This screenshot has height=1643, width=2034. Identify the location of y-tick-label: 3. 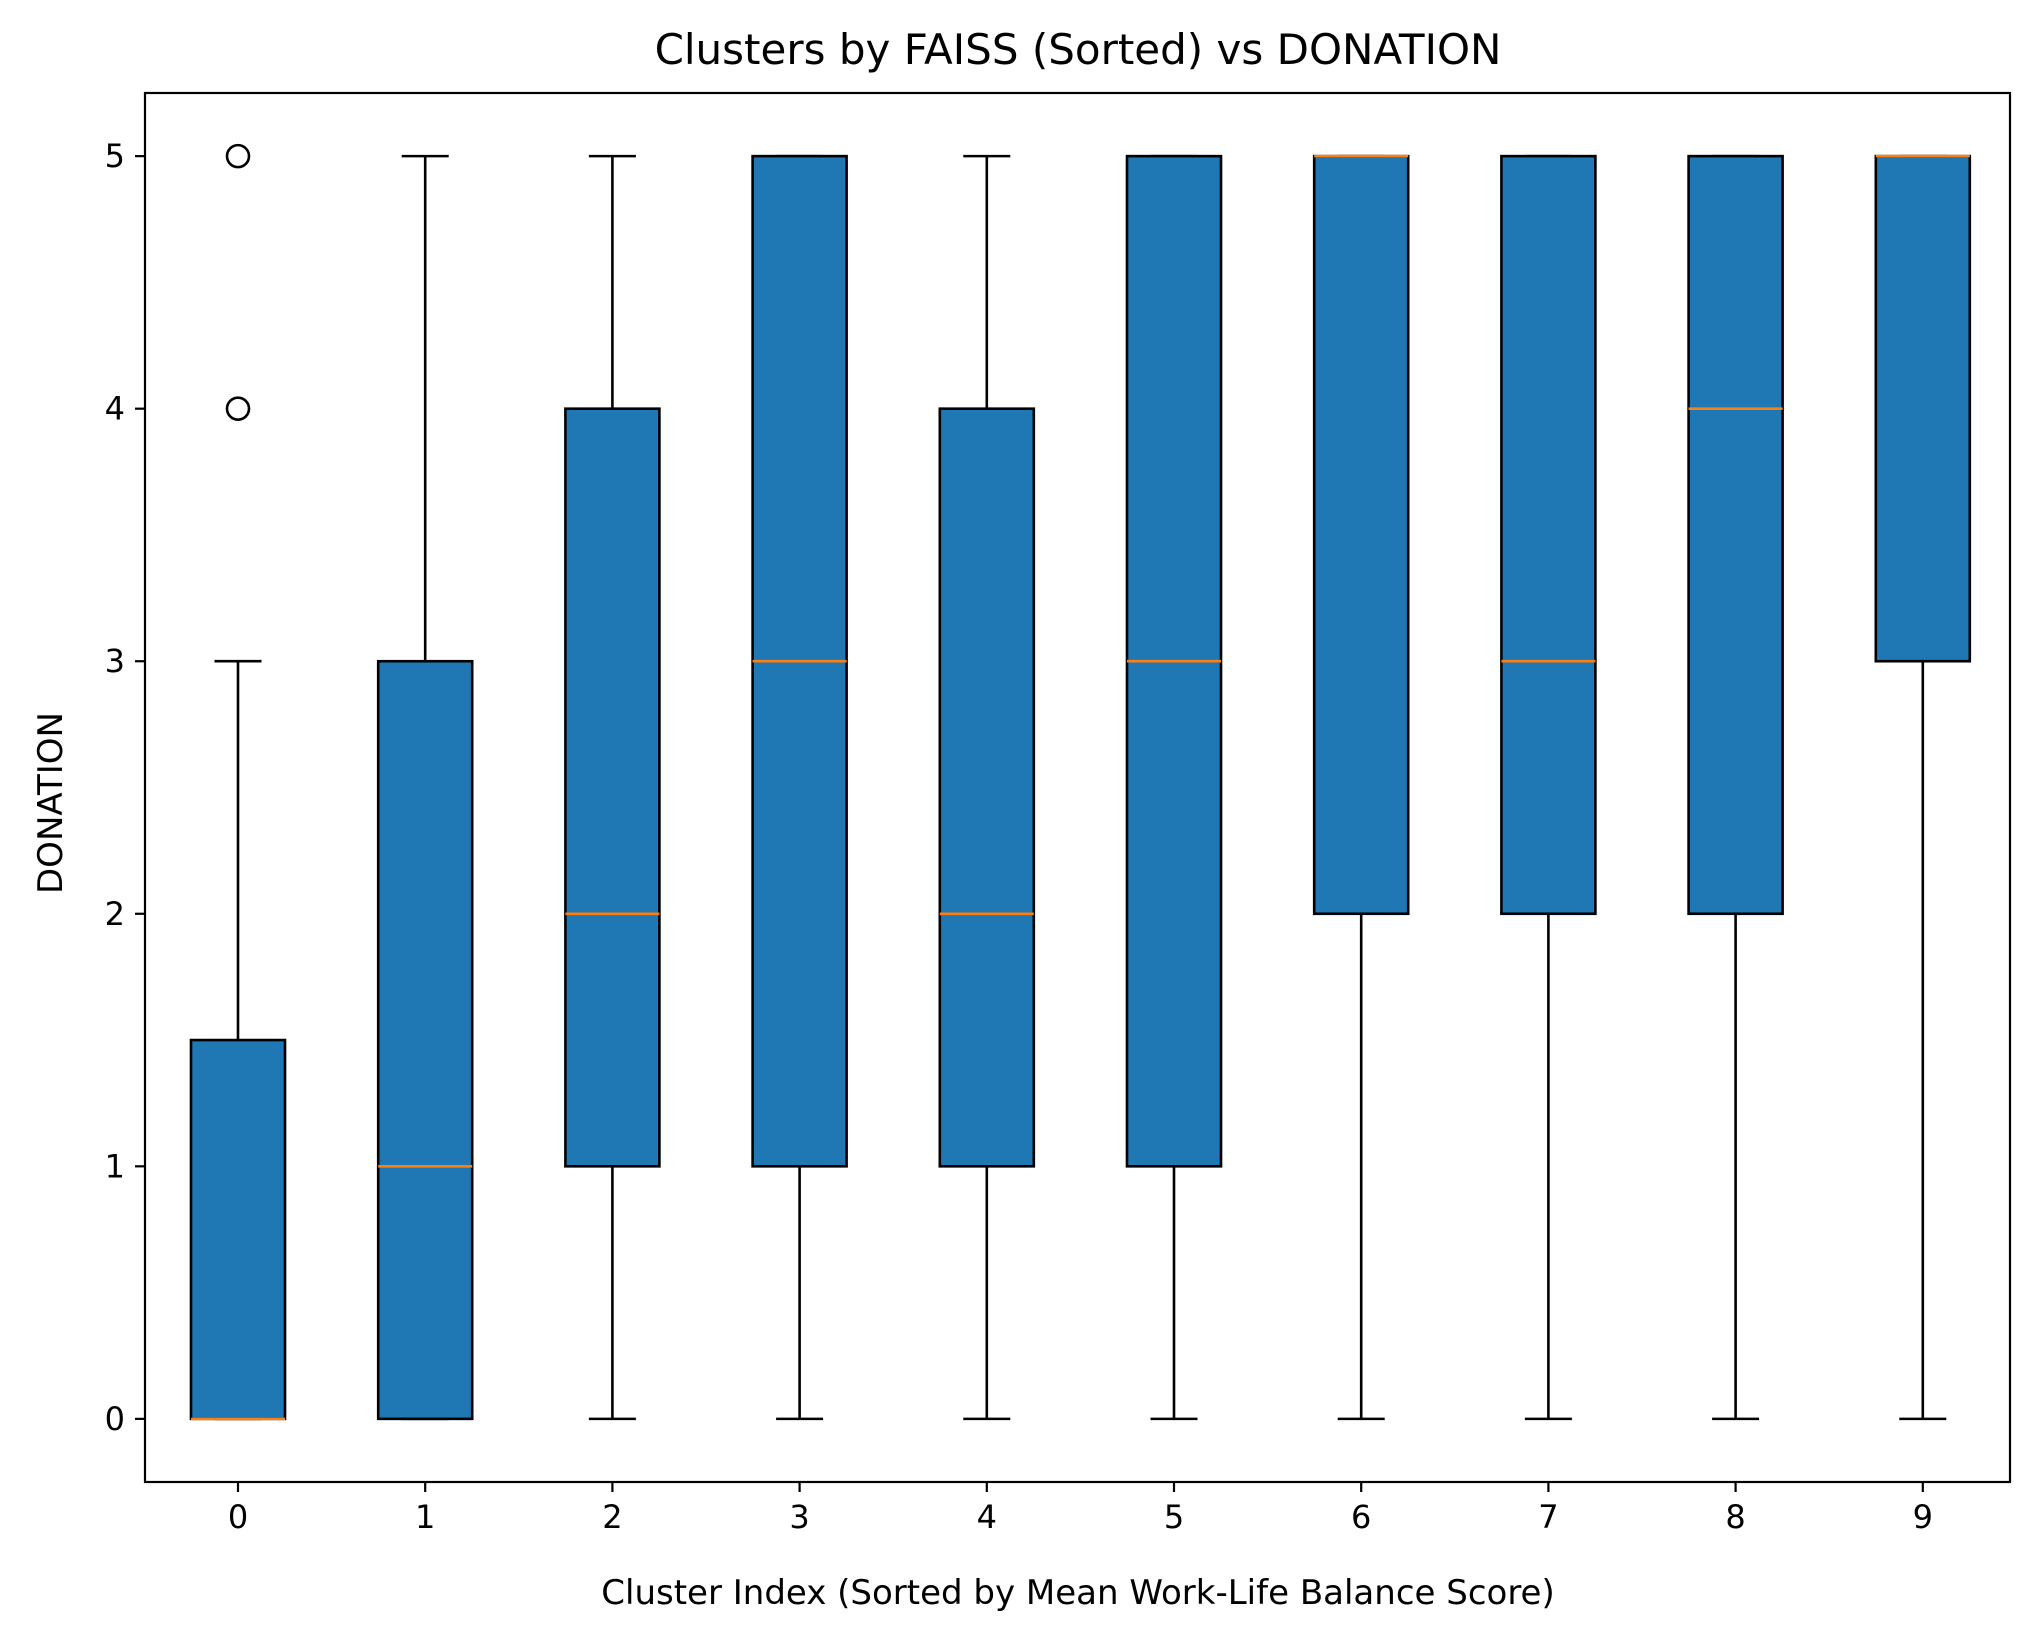
(115, 661).